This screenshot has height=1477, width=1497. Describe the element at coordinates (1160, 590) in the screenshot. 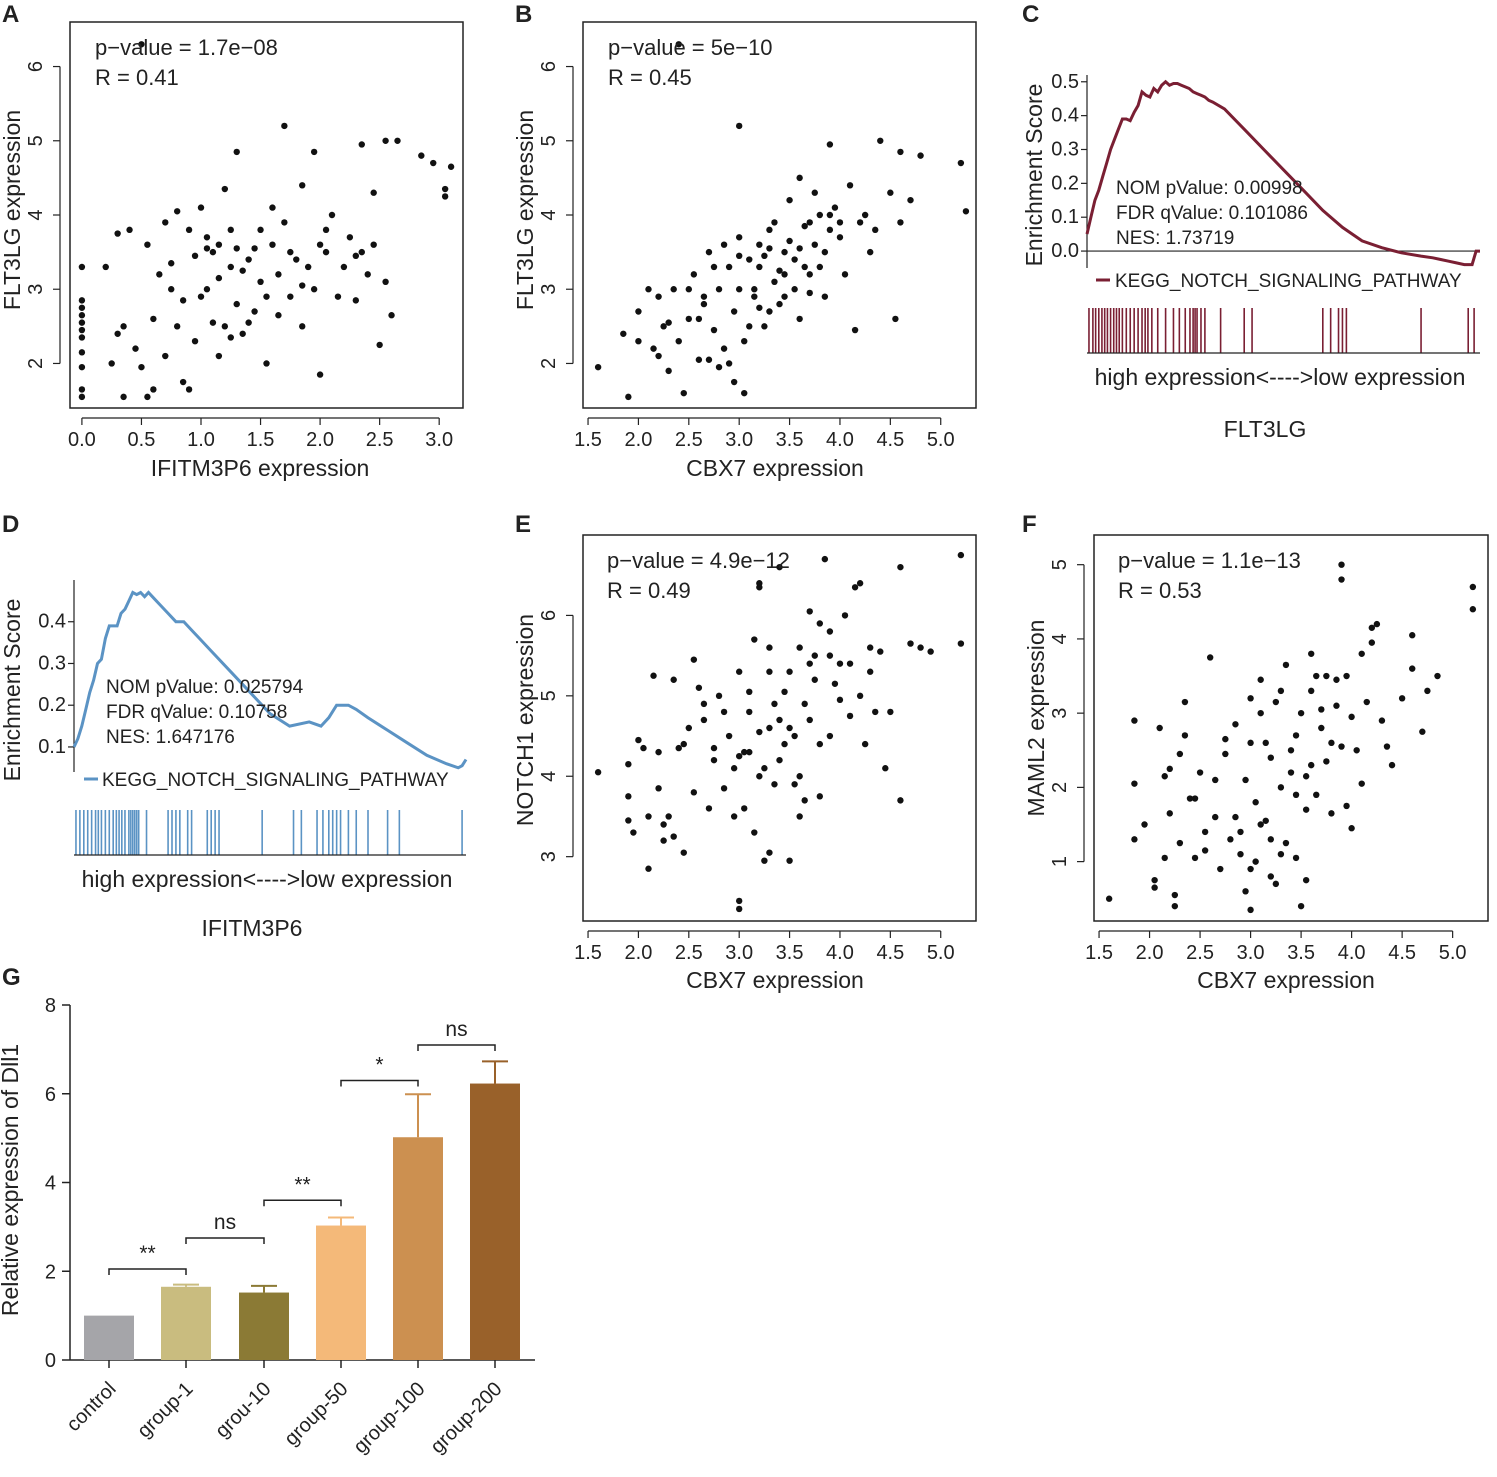

I see `r-value-annotation: R = 0.53` at that location.